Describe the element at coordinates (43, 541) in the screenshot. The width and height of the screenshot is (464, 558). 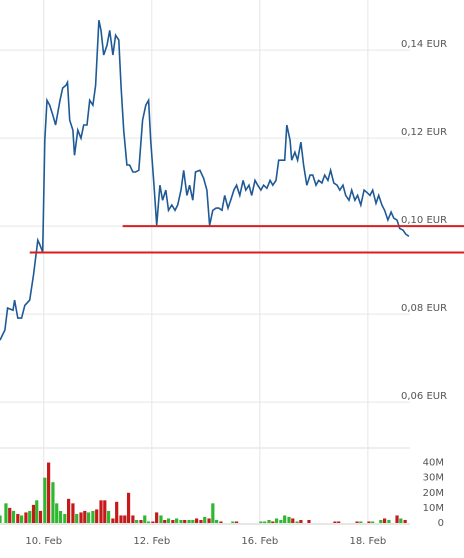
I see `x-tick-label: 10. Feb` at that location.